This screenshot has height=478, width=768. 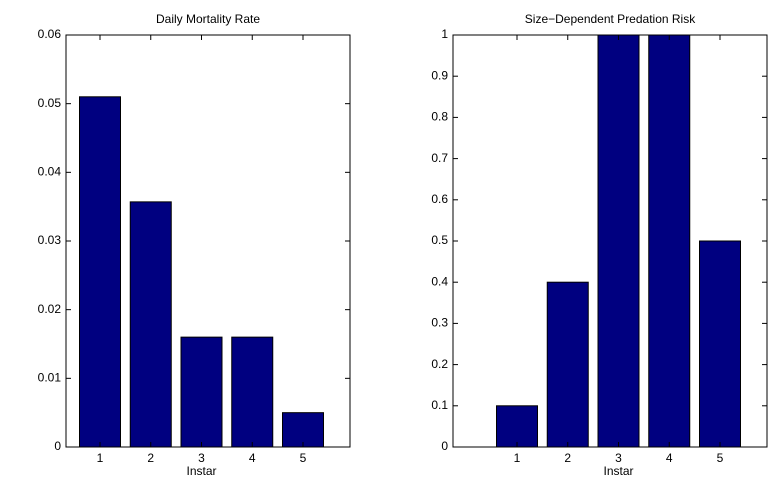 I want to click on y-tick-label: 0.7, so click(x=439, y=158).